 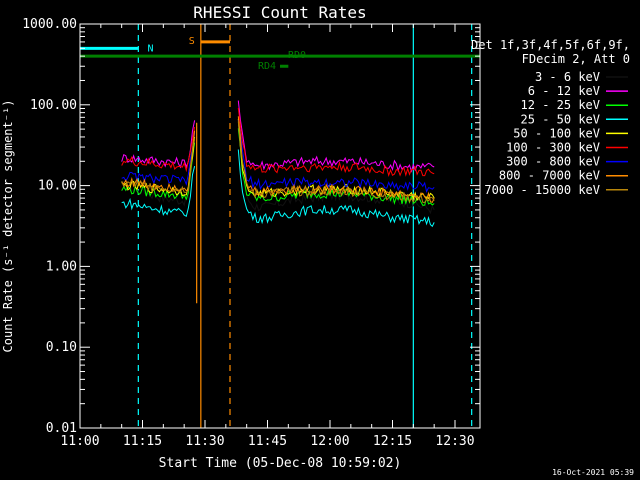 What do you see at coordinates (61, 266) in the screenshot?
I see `y-tick-label: 1.00` at bounding box center [61, 266].